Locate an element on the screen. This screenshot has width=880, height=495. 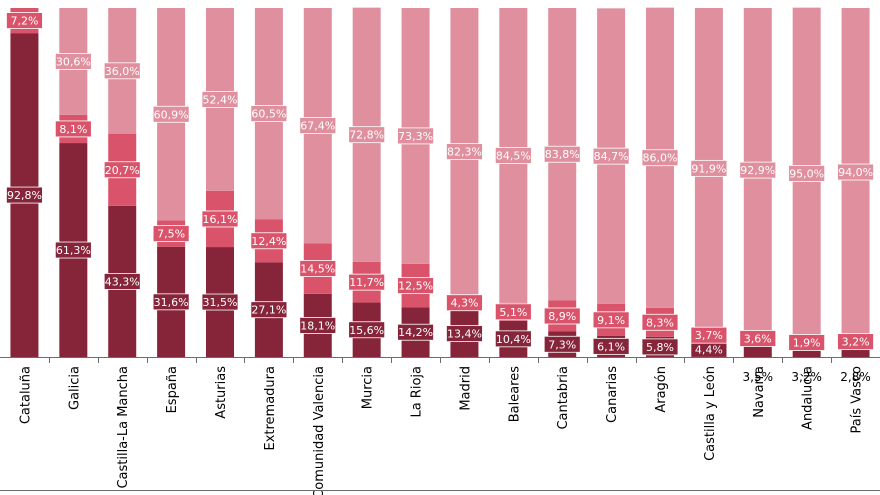
data-label: 30,6% is located at coordinates (73, 61).